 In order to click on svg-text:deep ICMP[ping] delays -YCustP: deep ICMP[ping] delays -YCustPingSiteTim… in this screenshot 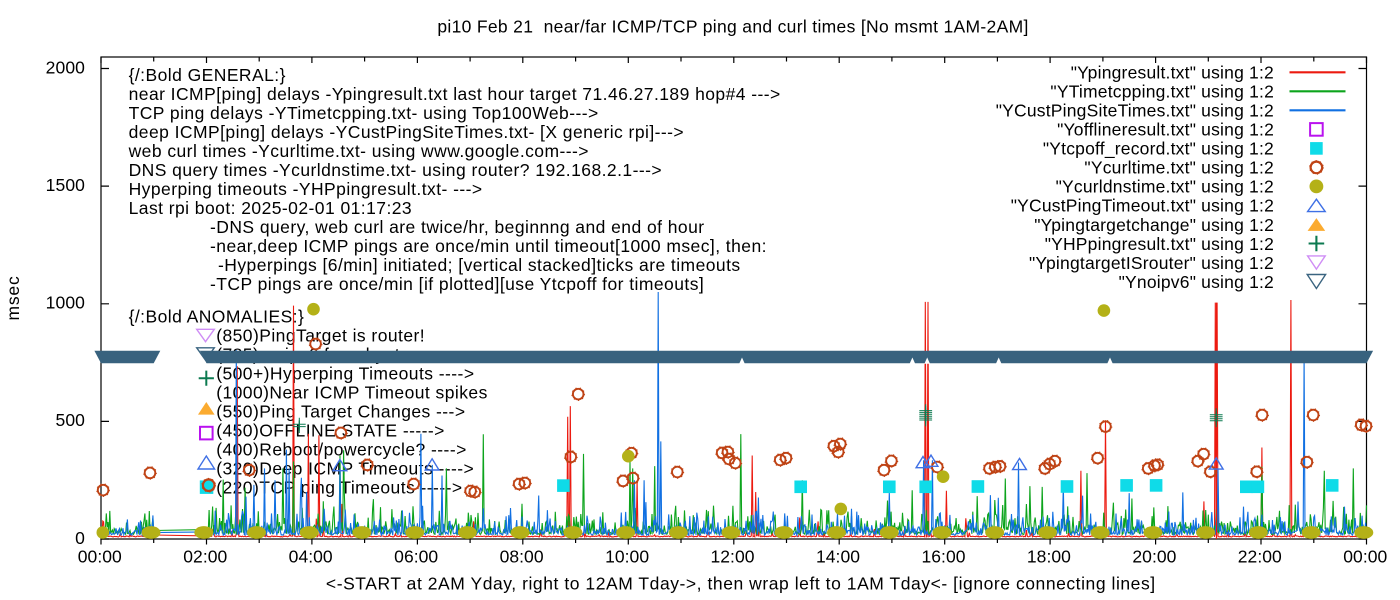, I will do `click(407, 132)`.